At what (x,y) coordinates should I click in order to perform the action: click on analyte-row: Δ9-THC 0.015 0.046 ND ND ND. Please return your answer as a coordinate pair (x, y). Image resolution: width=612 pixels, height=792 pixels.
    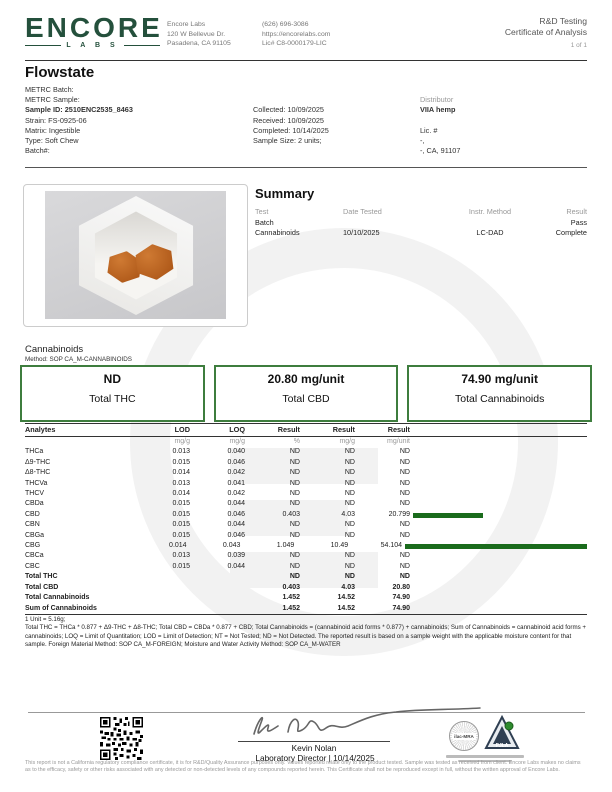
    Looking at the image, I should click on (217, 462).